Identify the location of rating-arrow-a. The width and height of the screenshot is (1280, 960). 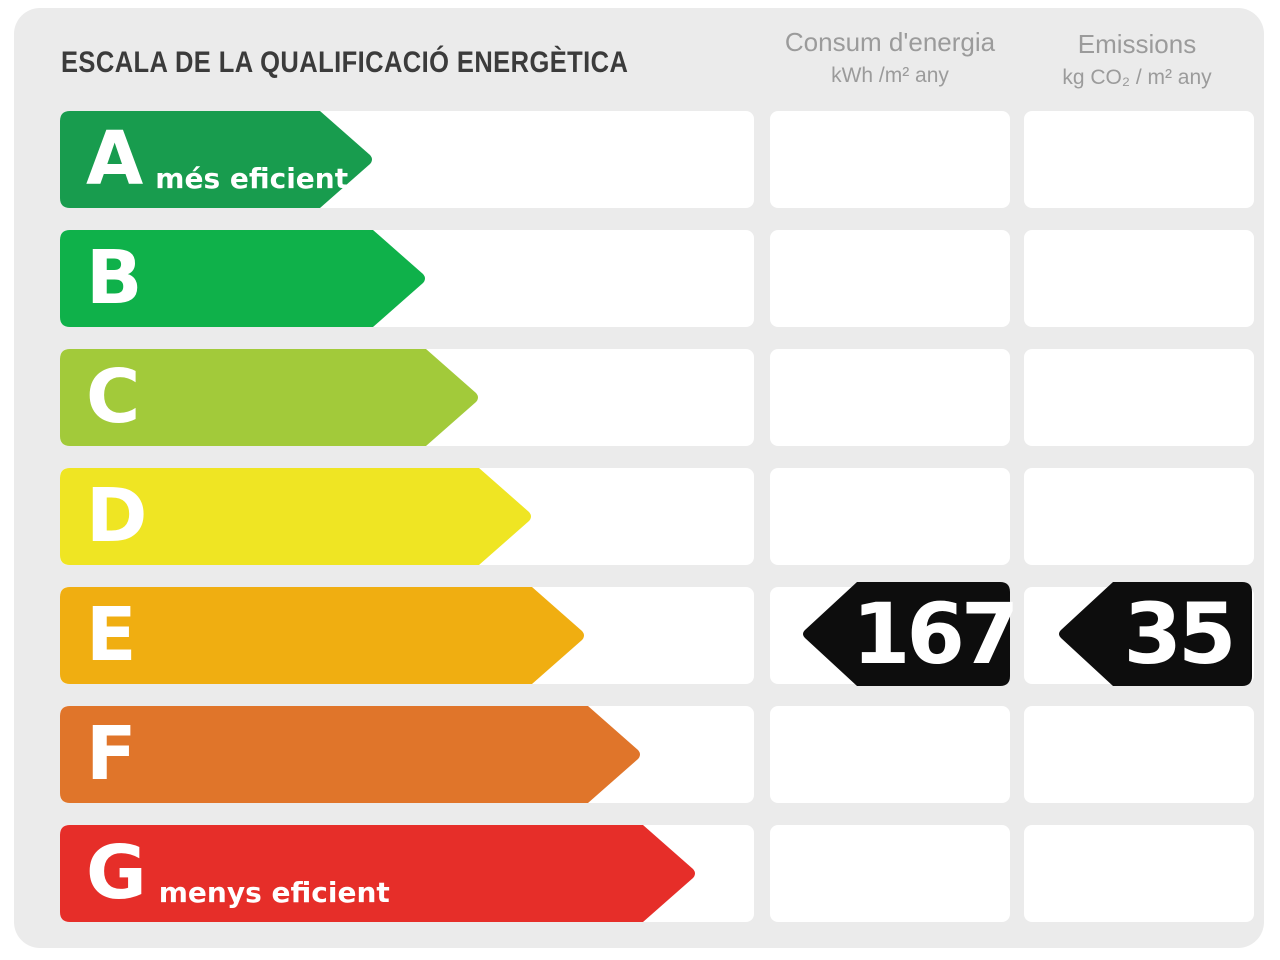
(216, 159).